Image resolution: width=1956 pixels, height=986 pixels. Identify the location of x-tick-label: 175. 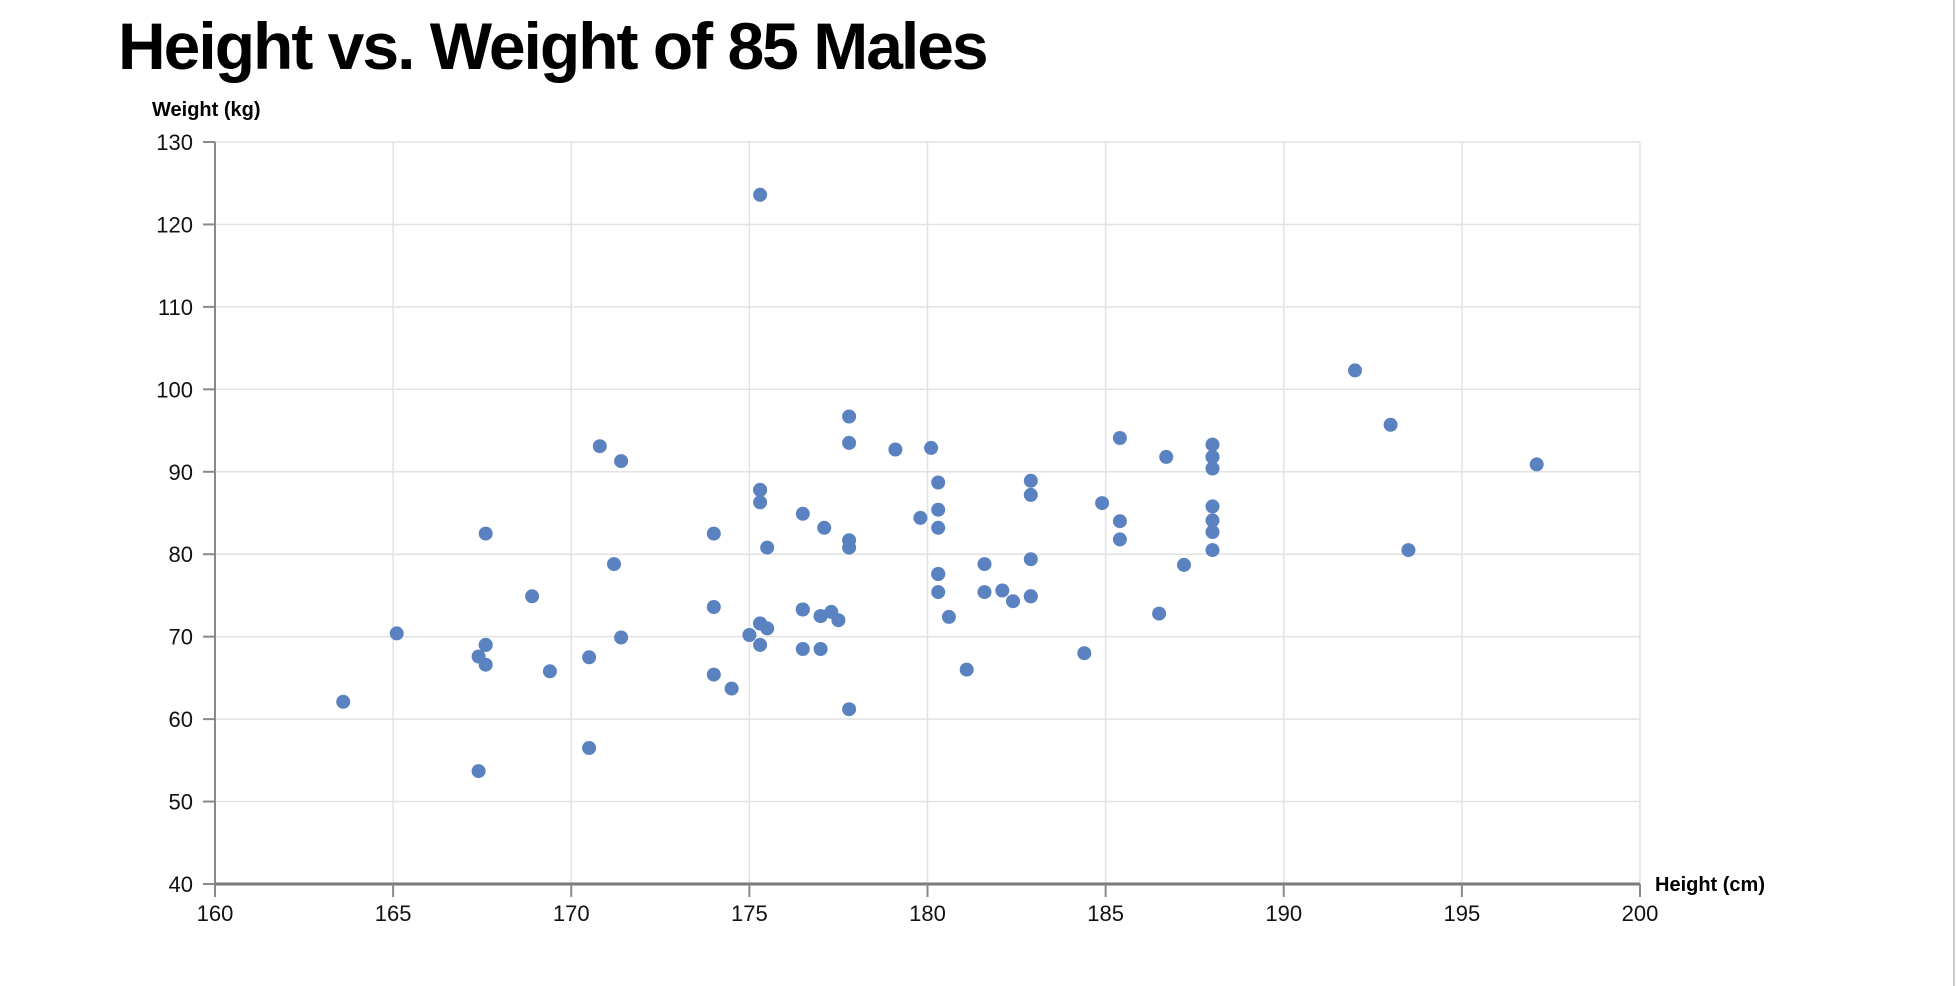
(749, 913).